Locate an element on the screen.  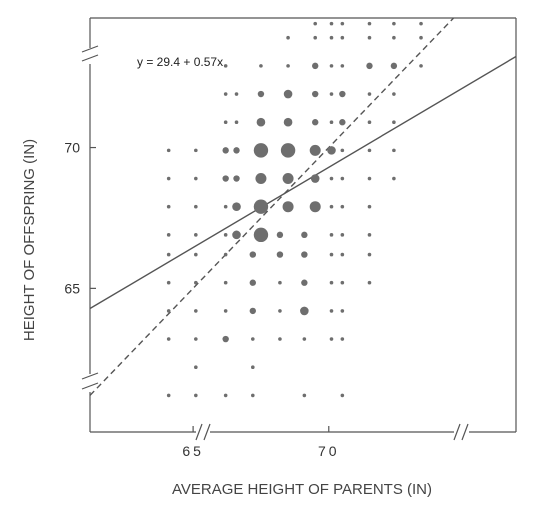
x-axis-label: AVERAGE HEIGHT OF PARENTS (IN) is located at coordinates (302, 489).